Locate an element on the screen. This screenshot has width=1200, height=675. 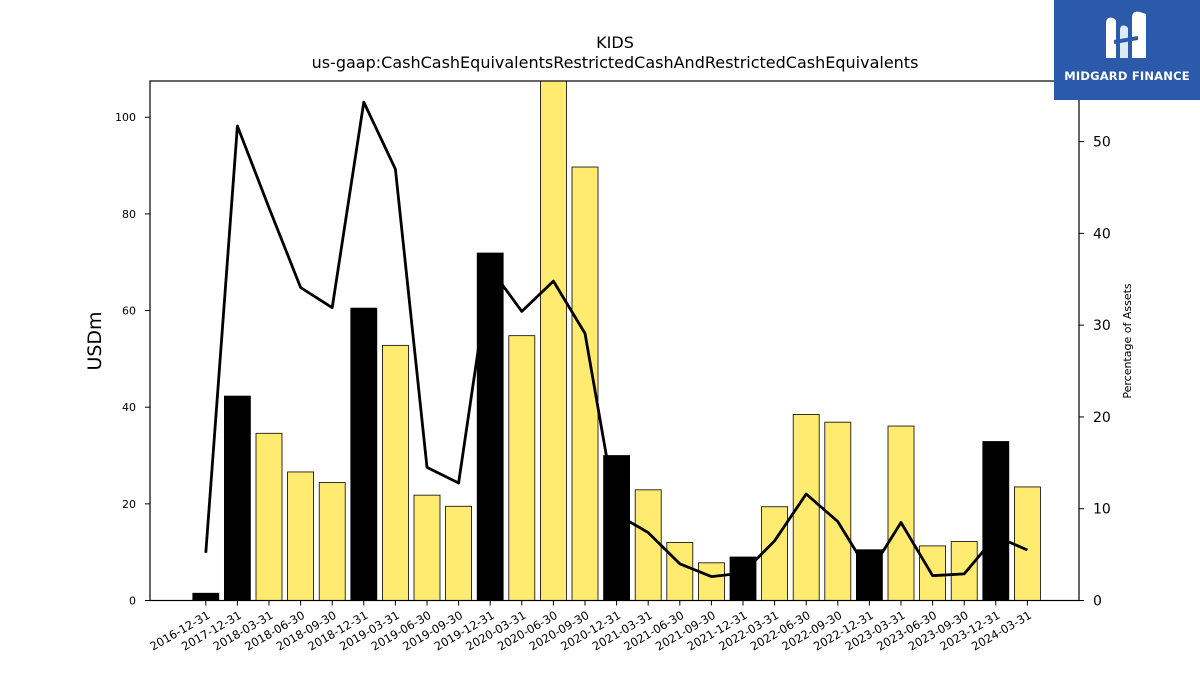
brand-logo: MIDGARD FINANCE is located at coordinates (1127, 50).